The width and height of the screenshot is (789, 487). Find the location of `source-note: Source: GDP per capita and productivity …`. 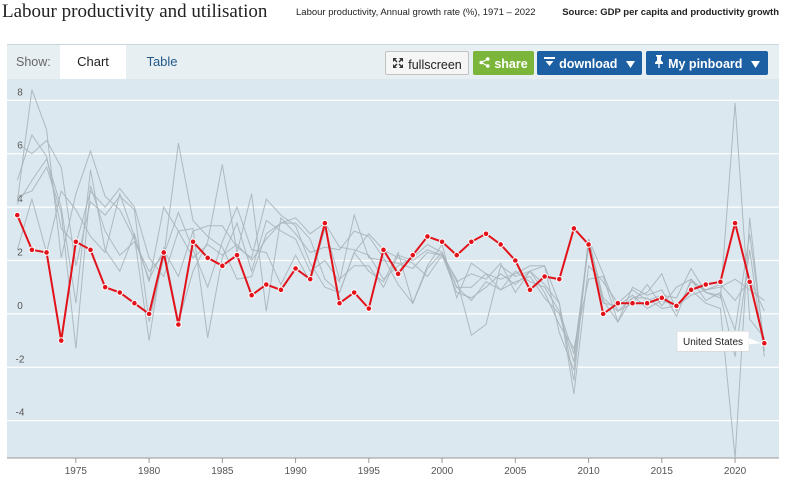

source-note: Source: GDP per capita and productivity … is located at coordinates (670, 12).